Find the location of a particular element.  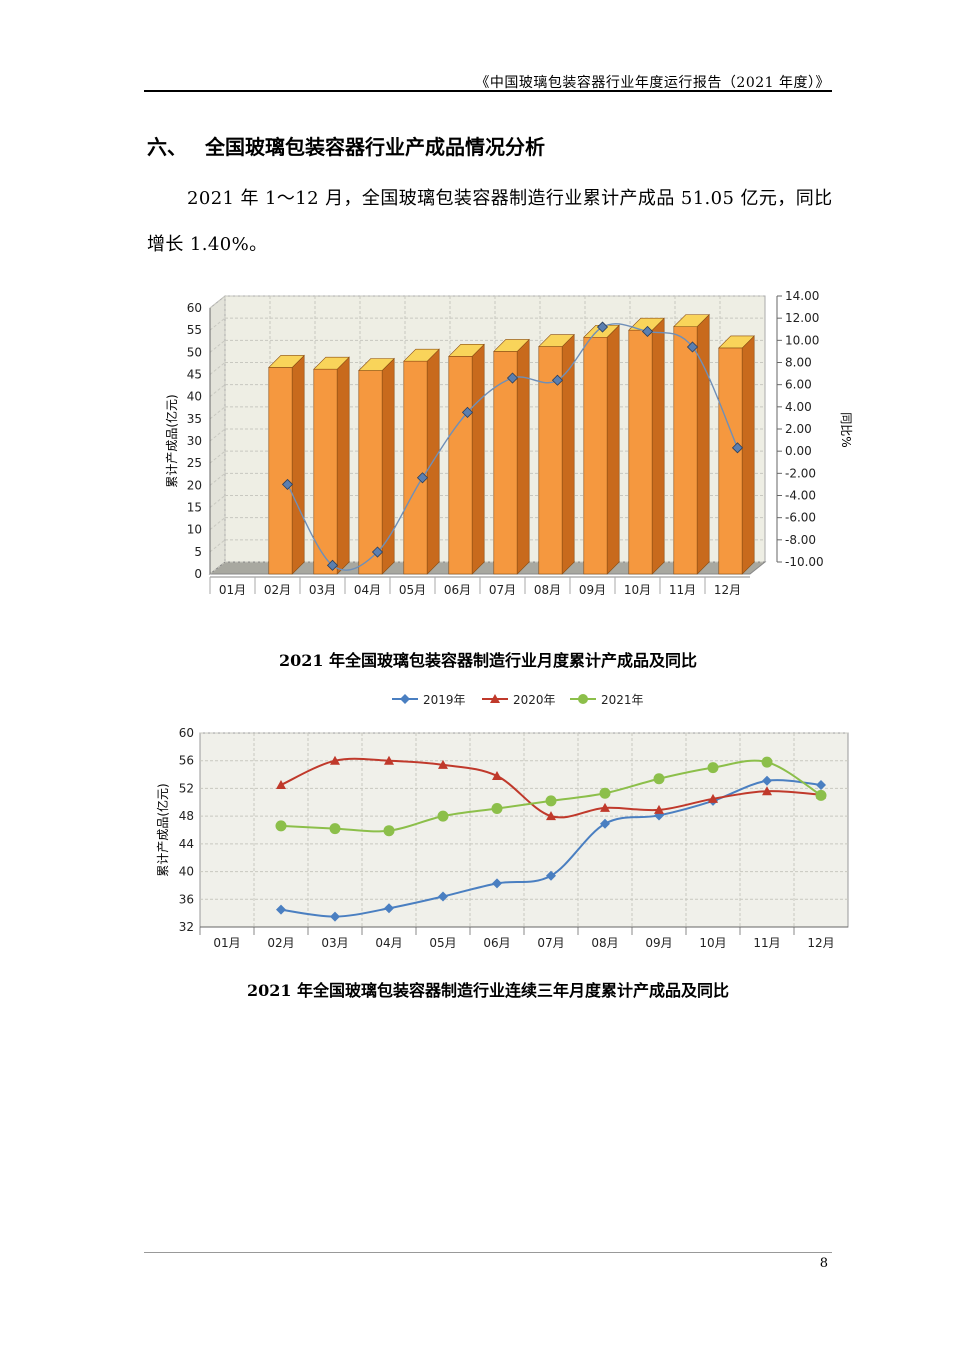

y2-tick-label: -4.00 is located at coordinates (800, 496).